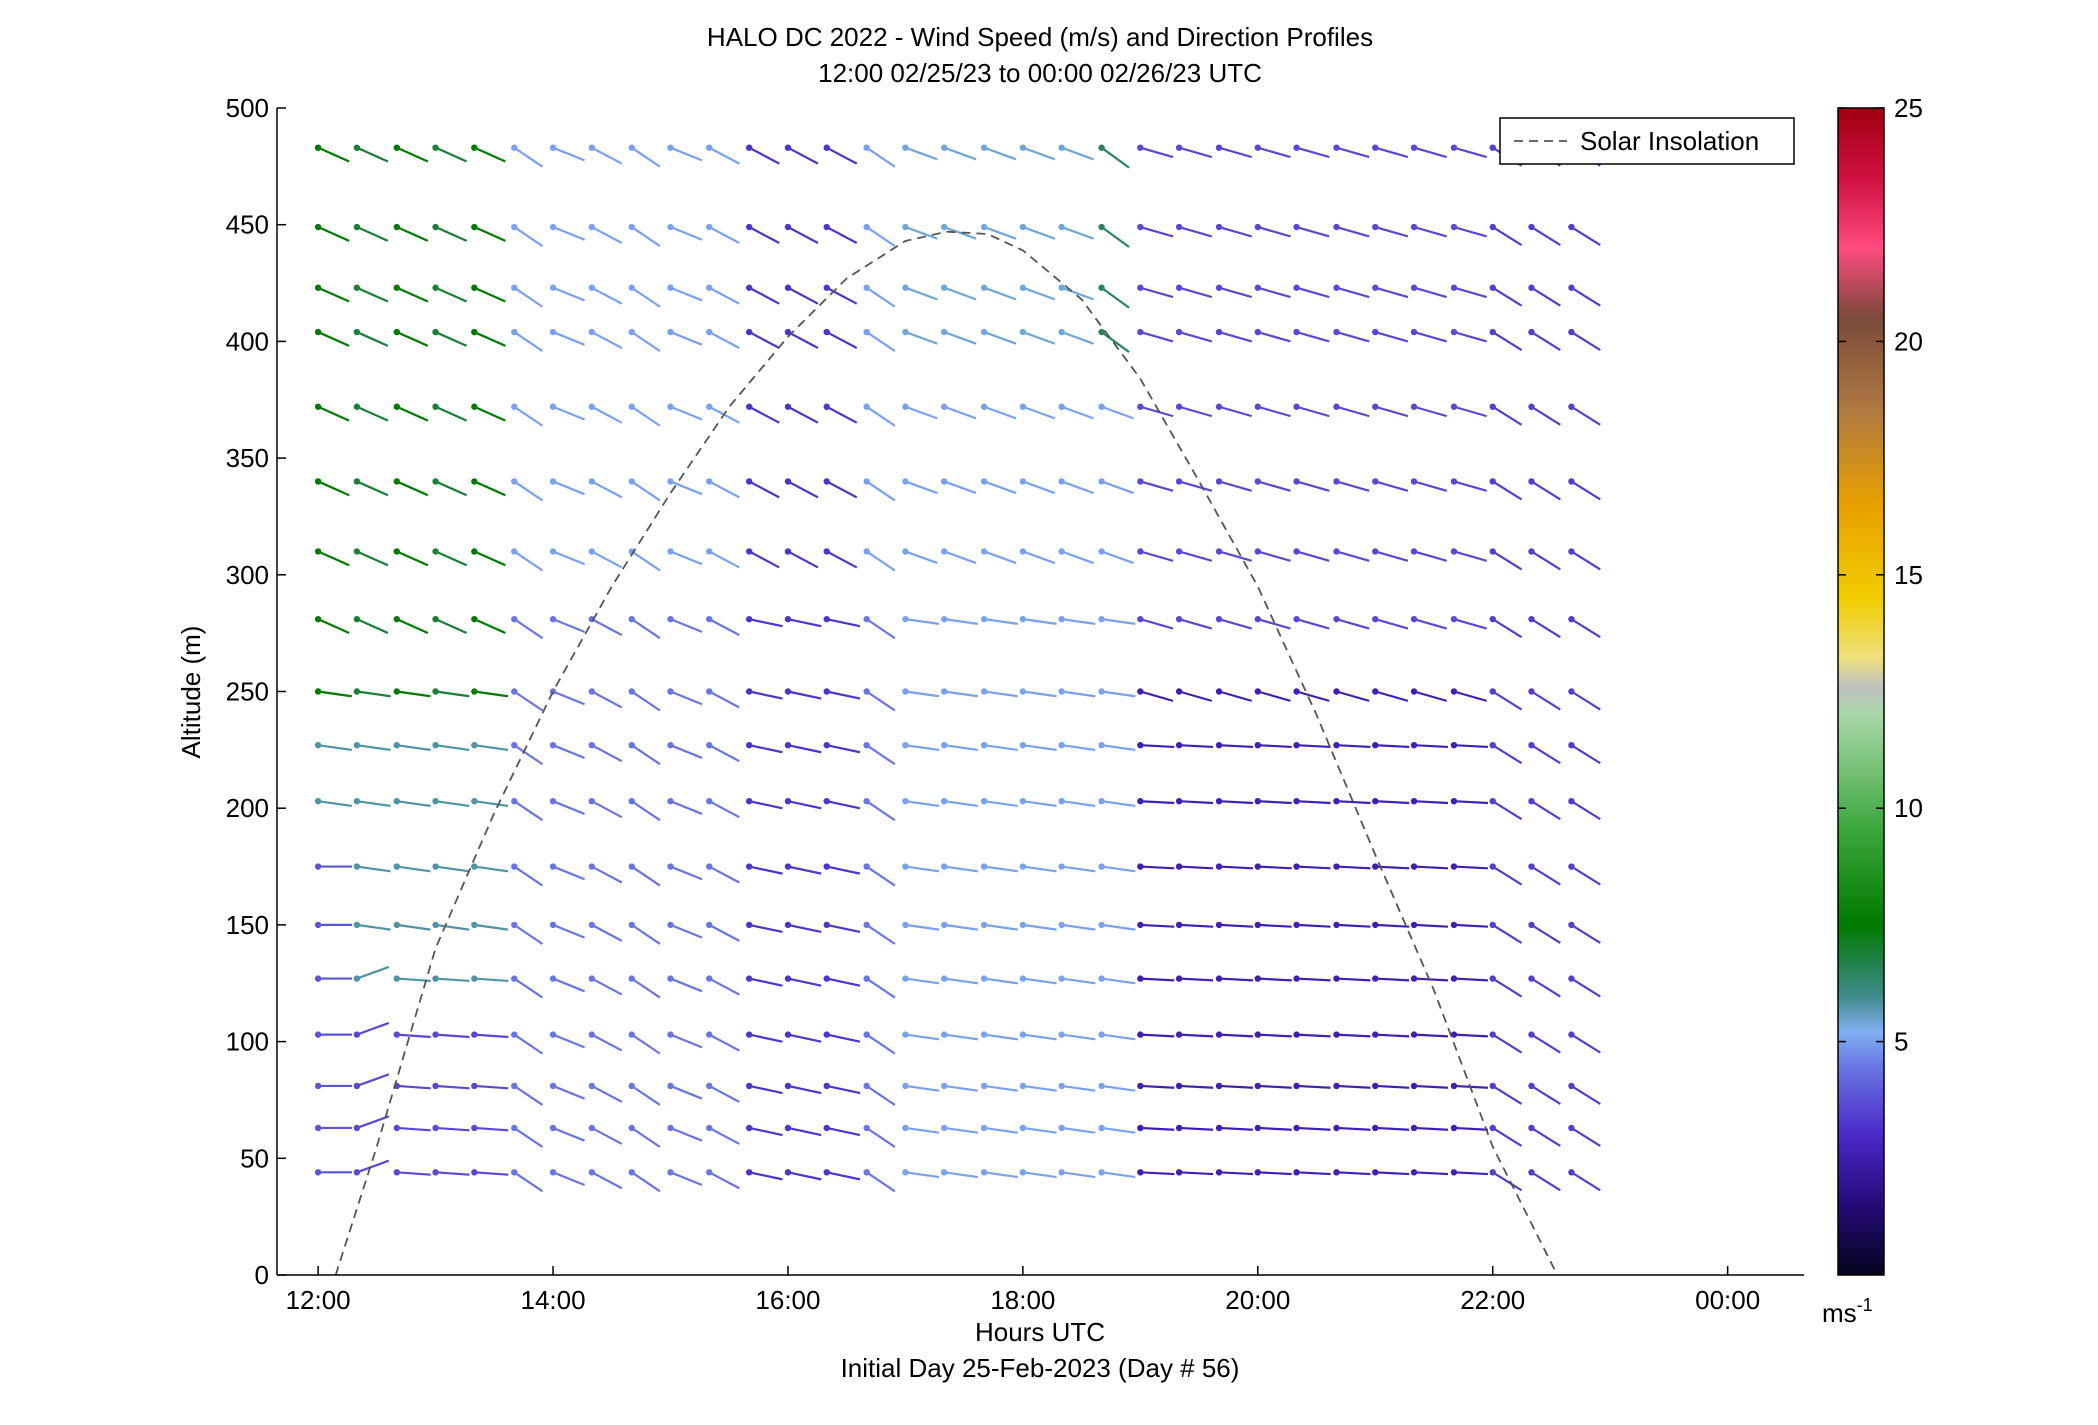 Image resolution: width=2098 pixels, height=1425 pixels. Describe the element at coordinates (552, 1300) in the screenshot. I see `x-tick-label: 14:00` at that location.